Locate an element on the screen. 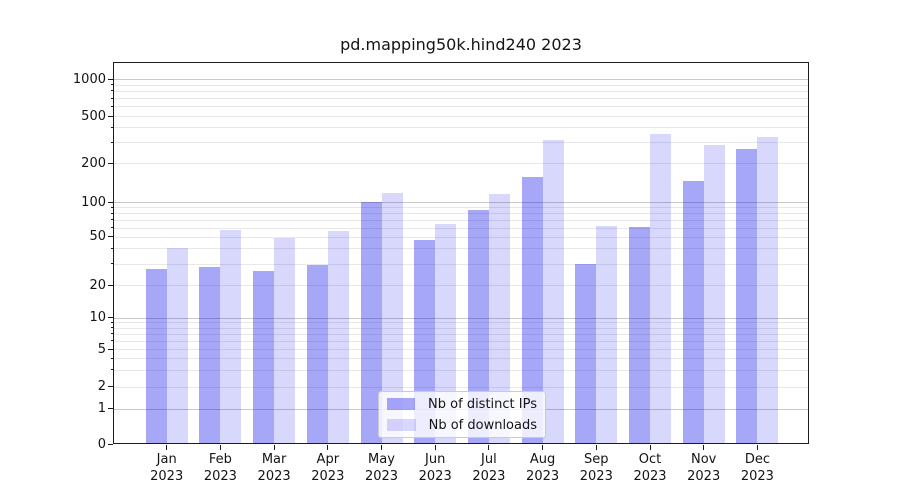 The height and width of the screenshot is (500, 900). legend-item-distinct-ips: Nb of distinct IPs is located at coordinates (462, 404).